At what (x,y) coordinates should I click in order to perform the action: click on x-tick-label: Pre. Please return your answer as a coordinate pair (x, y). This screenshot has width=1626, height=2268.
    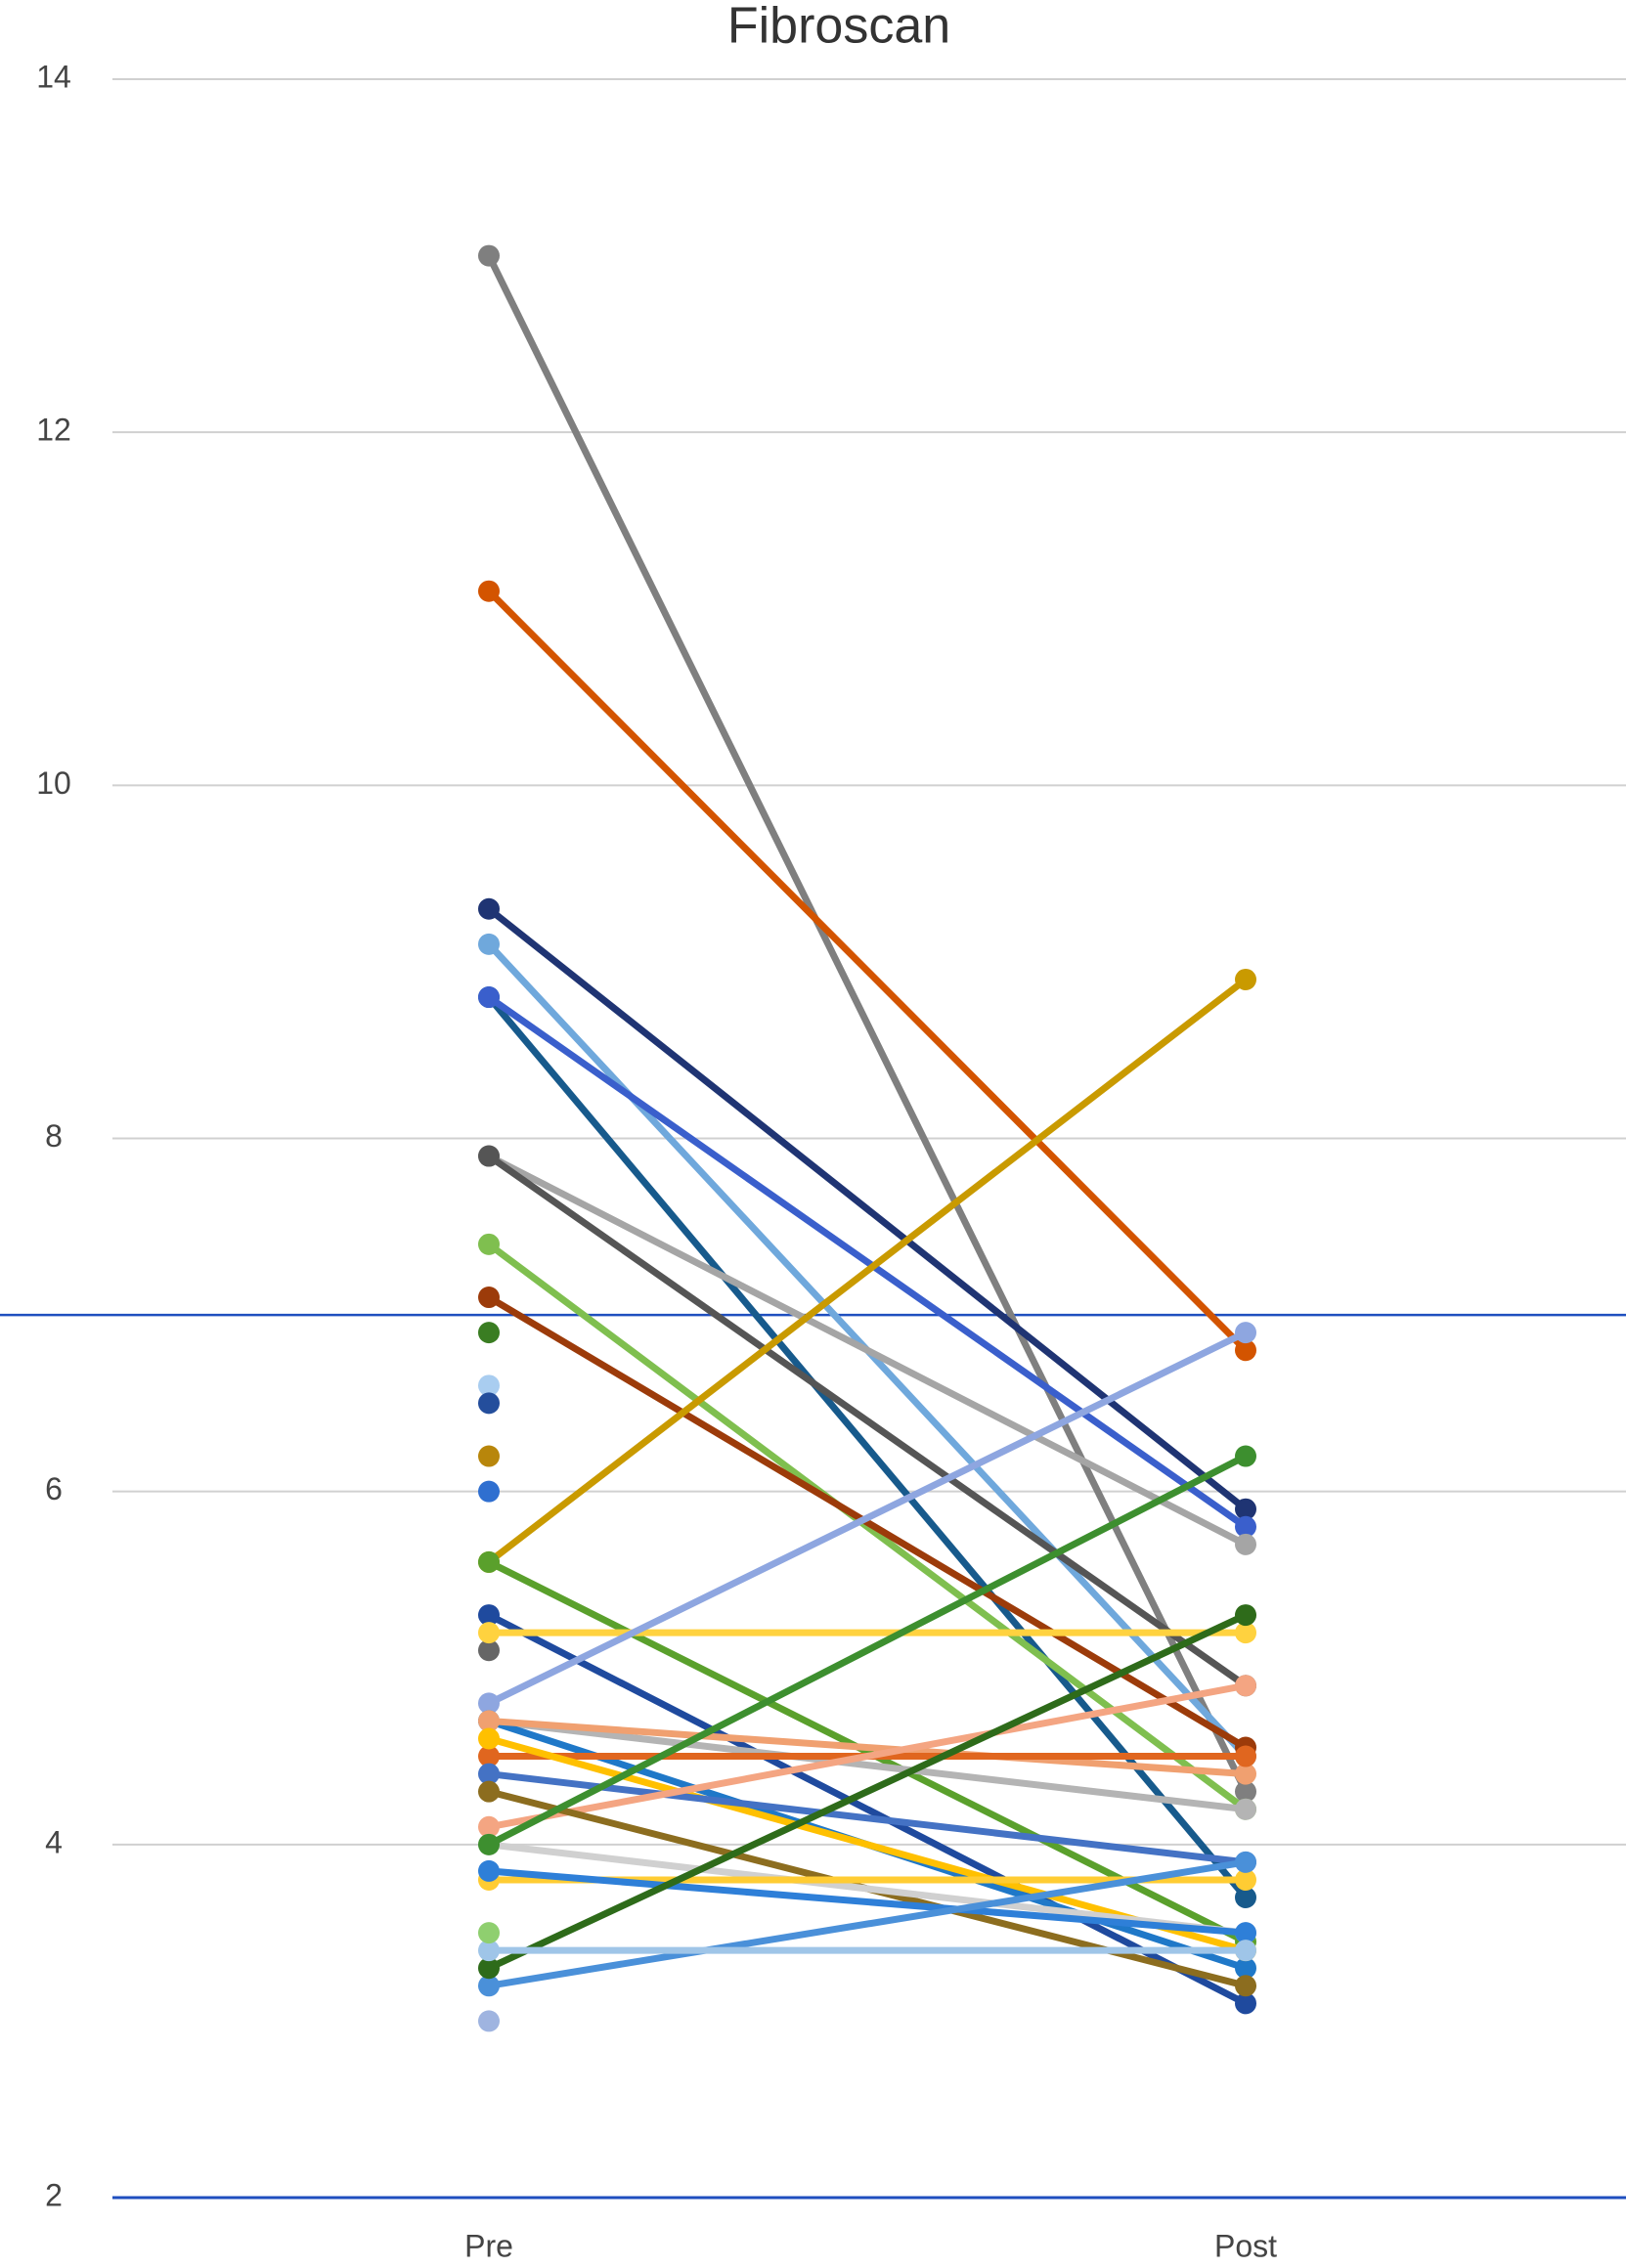
    Looking at the image, I should click on (488, 2245).